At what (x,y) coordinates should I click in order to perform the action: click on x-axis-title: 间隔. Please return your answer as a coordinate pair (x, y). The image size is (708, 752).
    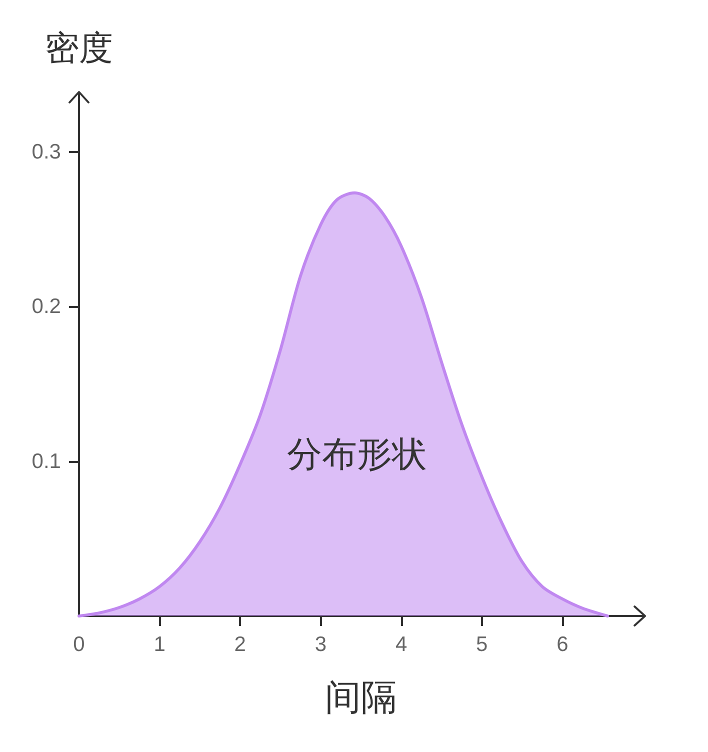
    Looking at the image, I should click on (361, 698).